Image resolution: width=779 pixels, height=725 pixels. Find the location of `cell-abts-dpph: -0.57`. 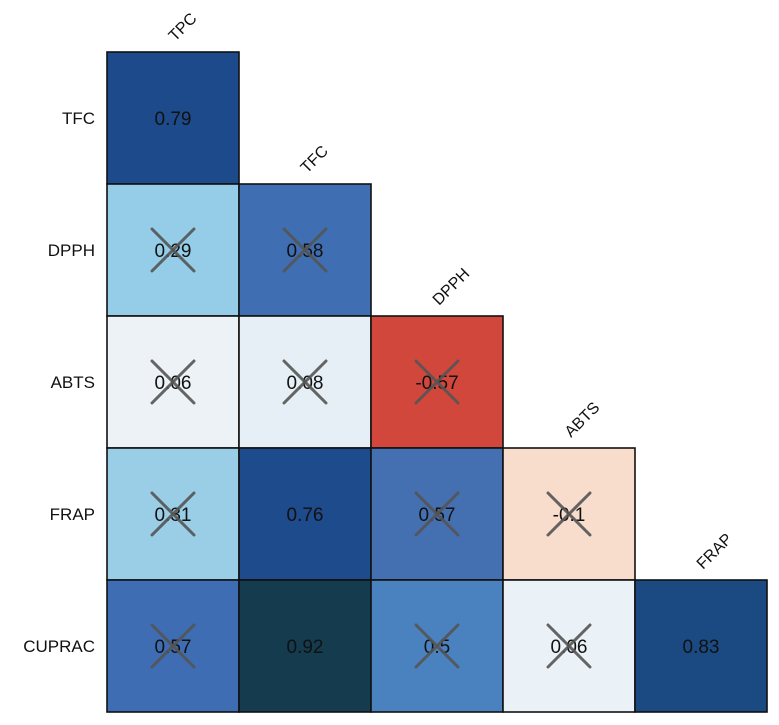

cell-abts-dpph: -0.57 is located at coordinates (437, 382).